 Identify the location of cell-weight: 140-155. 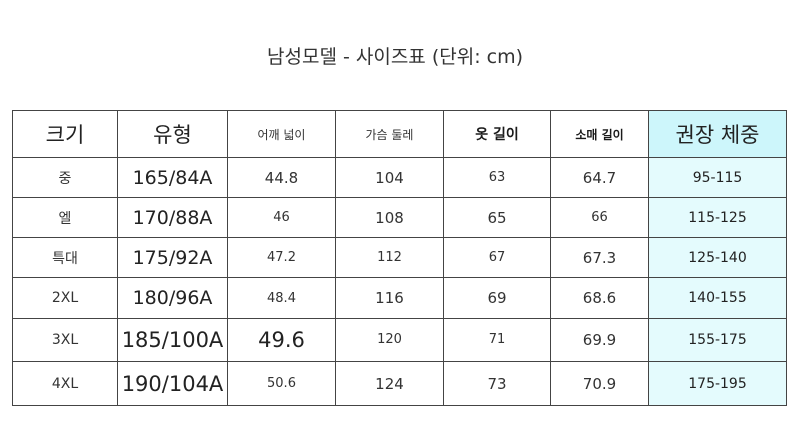
(717, 298).